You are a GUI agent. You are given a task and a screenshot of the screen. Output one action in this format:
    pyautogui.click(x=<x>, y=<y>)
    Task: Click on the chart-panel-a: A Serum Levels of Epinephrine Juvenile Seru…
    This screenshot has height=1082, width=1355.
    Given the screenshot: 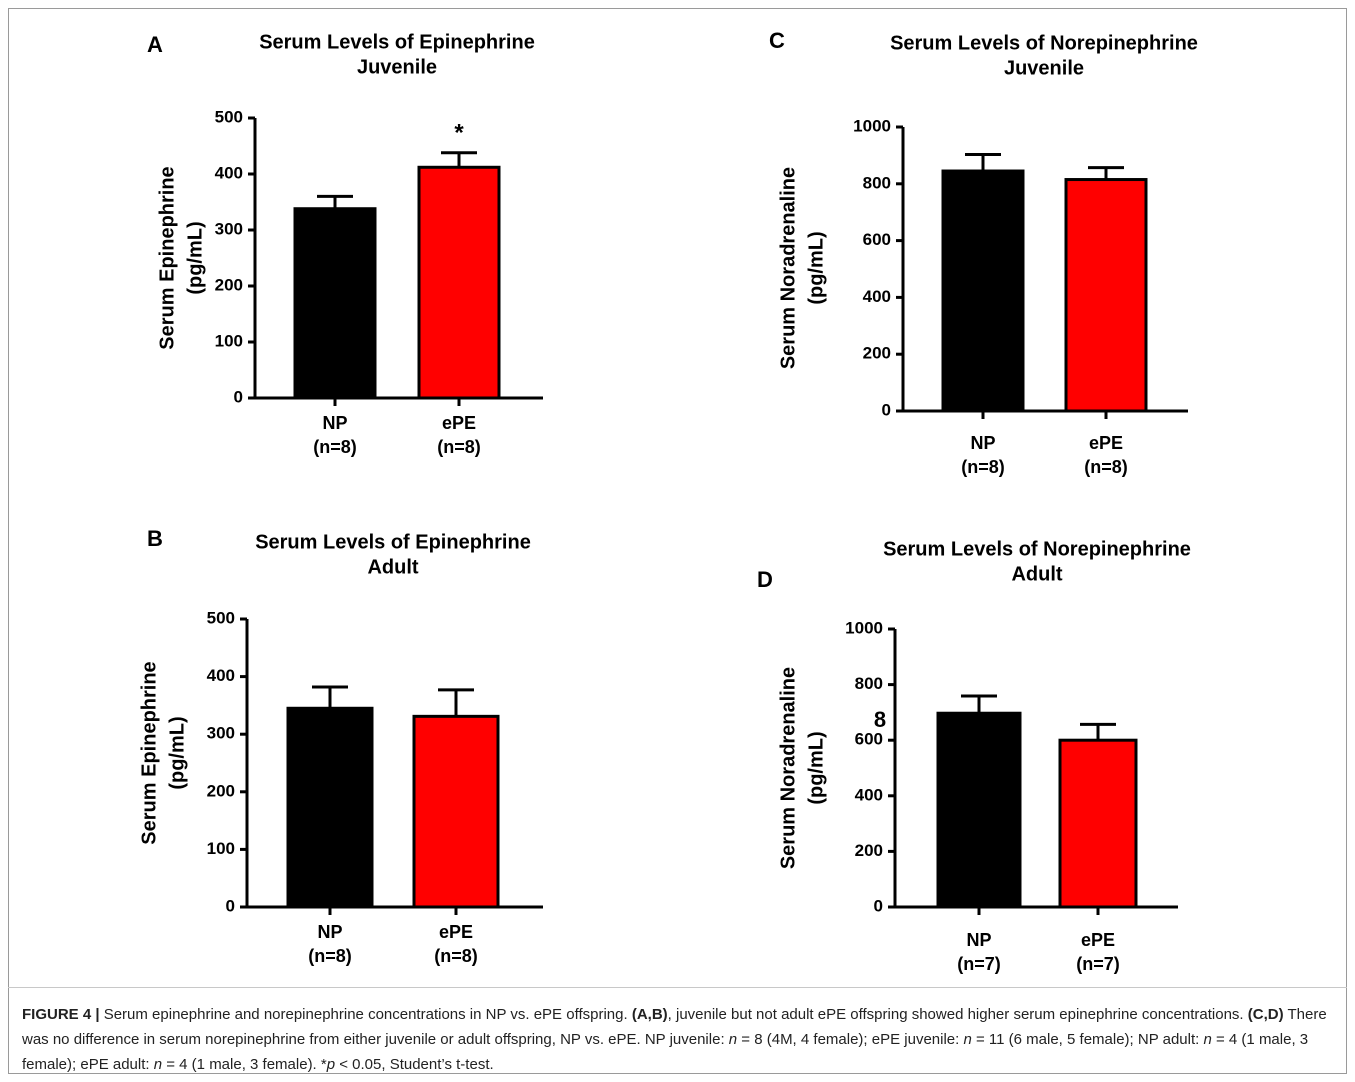 What is the action you would take?
    pyautogui.click(x=345, y=244)
    